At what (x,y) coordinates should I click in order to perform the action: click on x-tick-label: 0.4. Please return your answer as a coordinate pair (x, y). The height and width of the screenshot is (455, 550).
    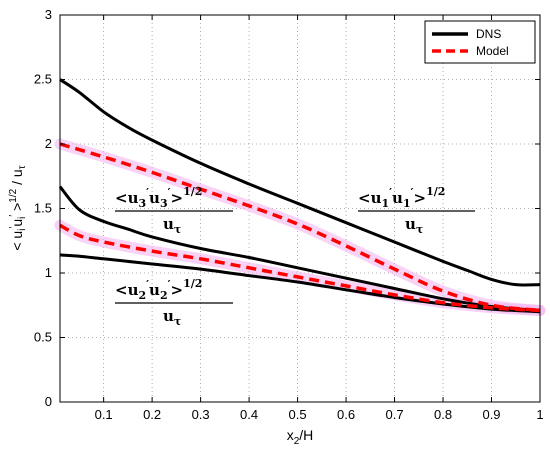
    Looking at the image, I should click on (249, 414).